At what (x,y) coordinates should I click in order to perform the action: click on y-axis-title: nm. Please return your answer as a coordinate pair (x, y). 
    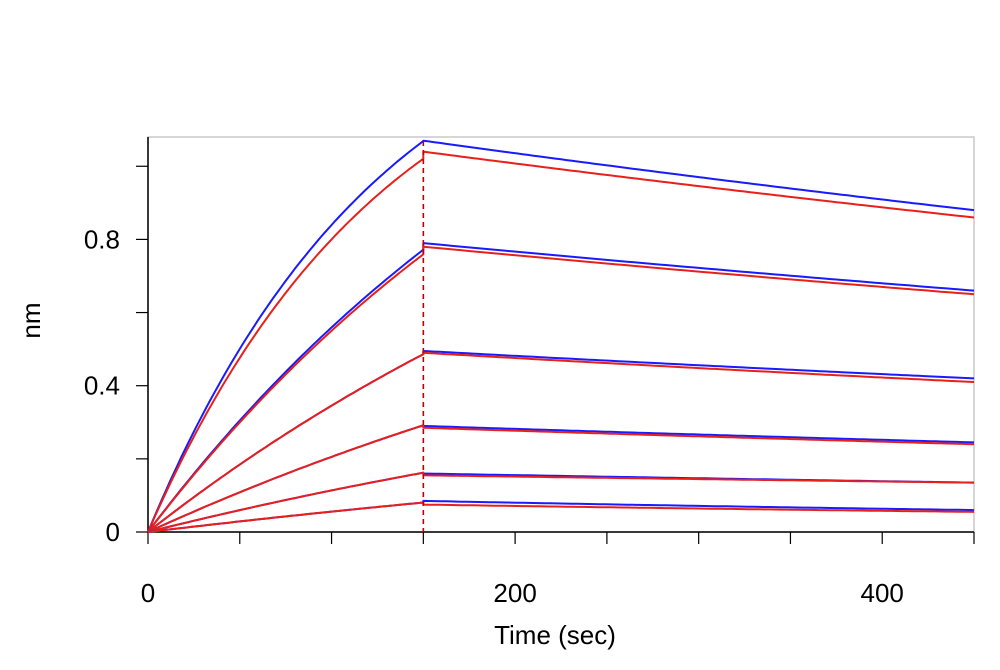
    Looking at the image, I should click on (31, 320).